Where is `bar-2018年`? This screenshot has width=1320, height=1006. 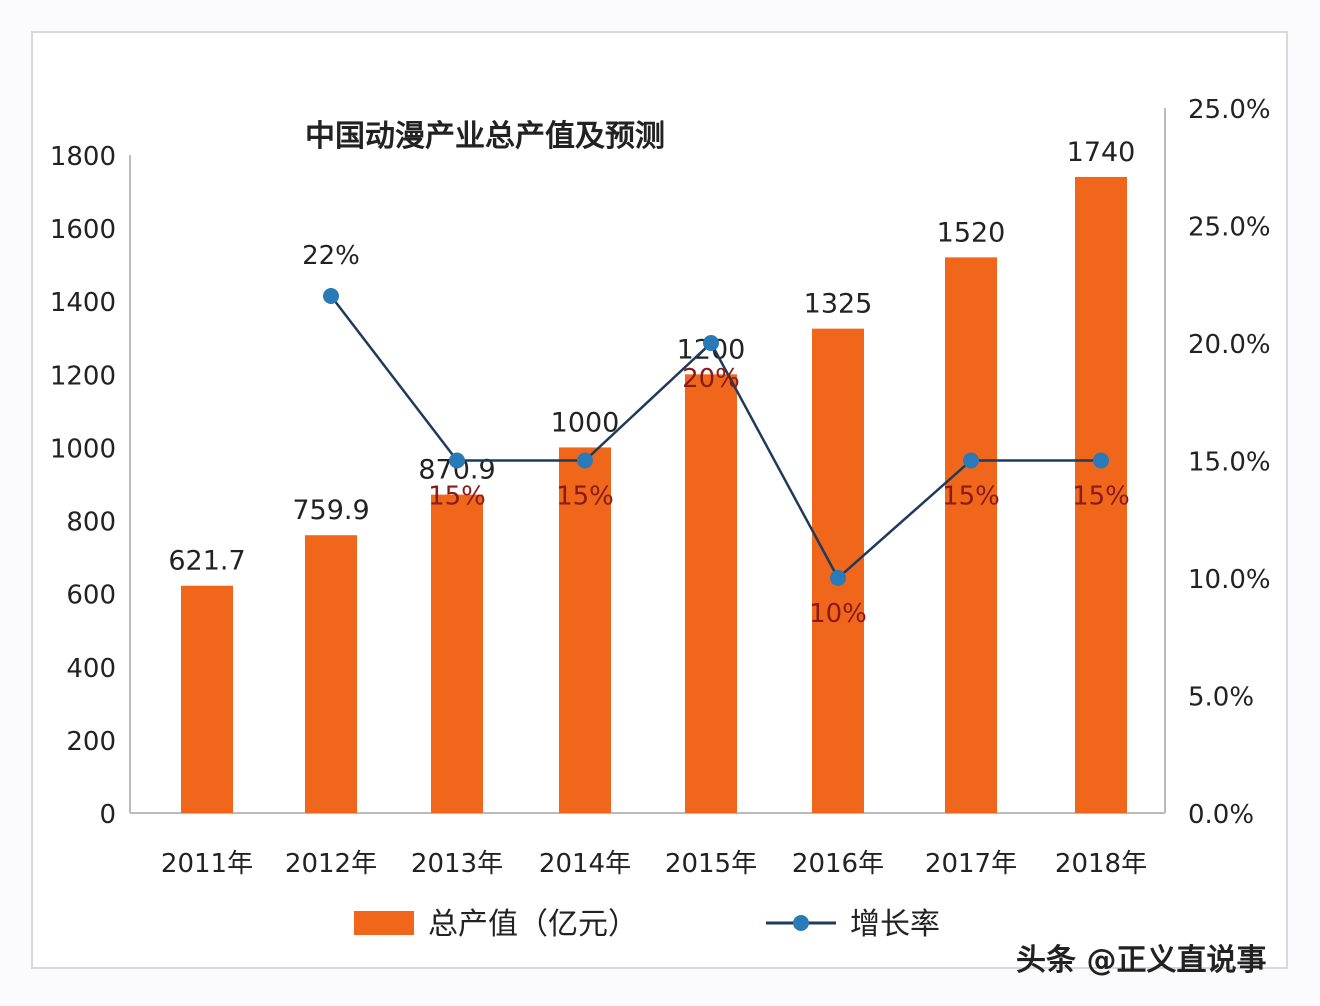
bar-2018年 is located at coordinates (1101, 494).